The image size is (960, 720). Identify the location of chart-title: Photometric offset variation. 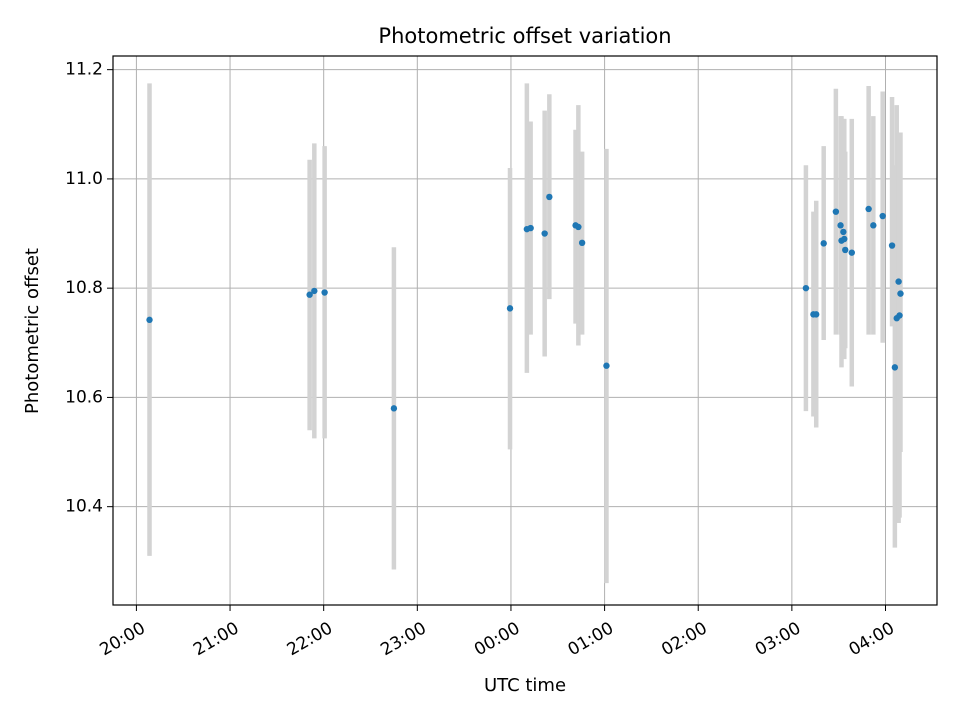
(524, 36).